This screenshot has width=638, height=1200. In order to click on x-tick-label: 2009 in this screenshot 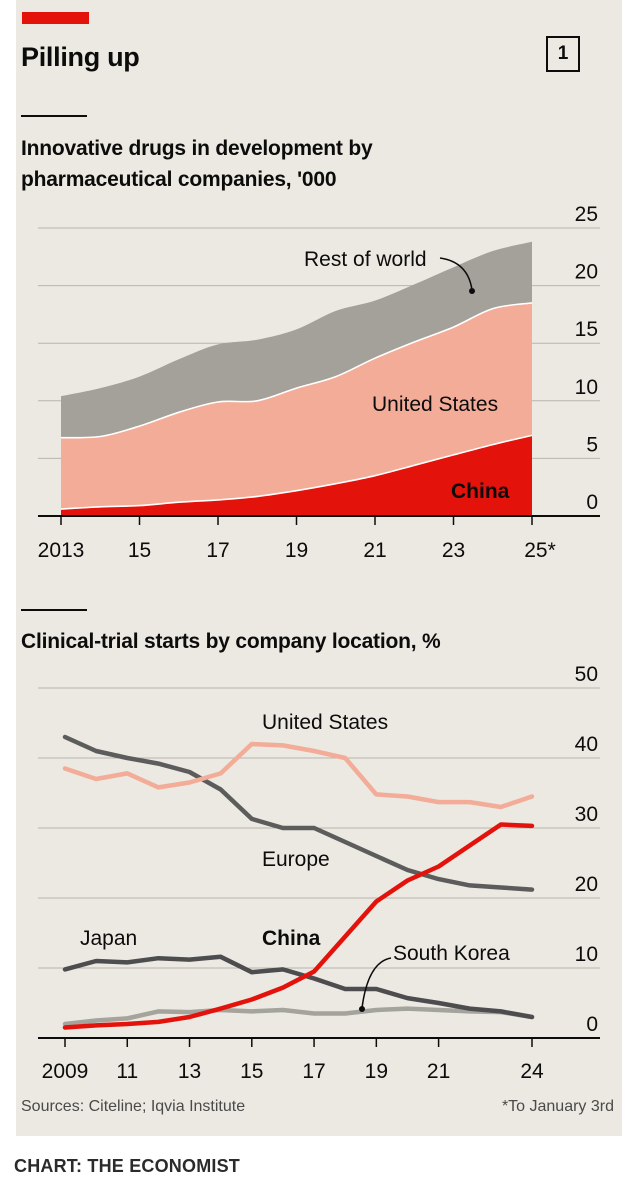, I will do `click(65, 1071)`.